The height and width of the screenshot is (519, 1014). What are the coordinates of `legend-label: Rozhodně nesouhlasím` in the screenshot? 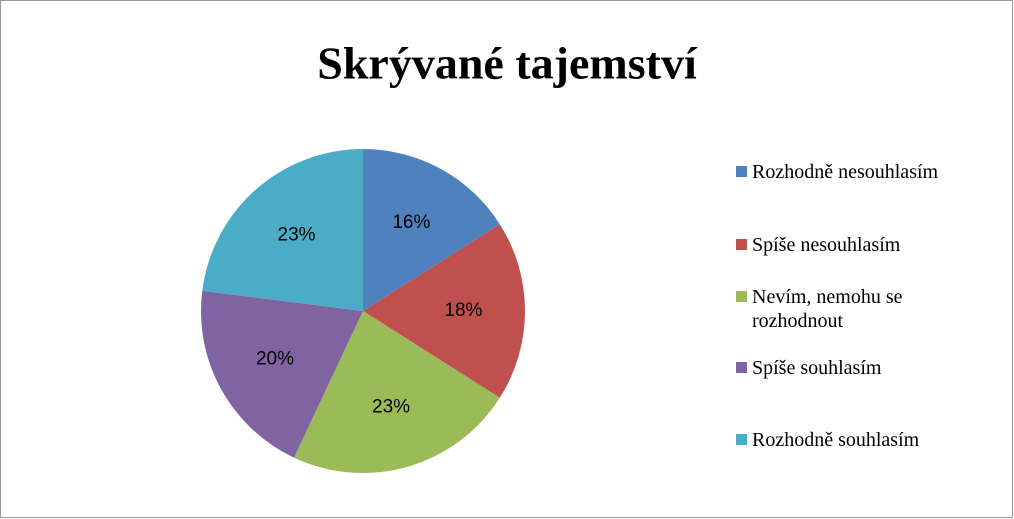 It's located at (845, 172).